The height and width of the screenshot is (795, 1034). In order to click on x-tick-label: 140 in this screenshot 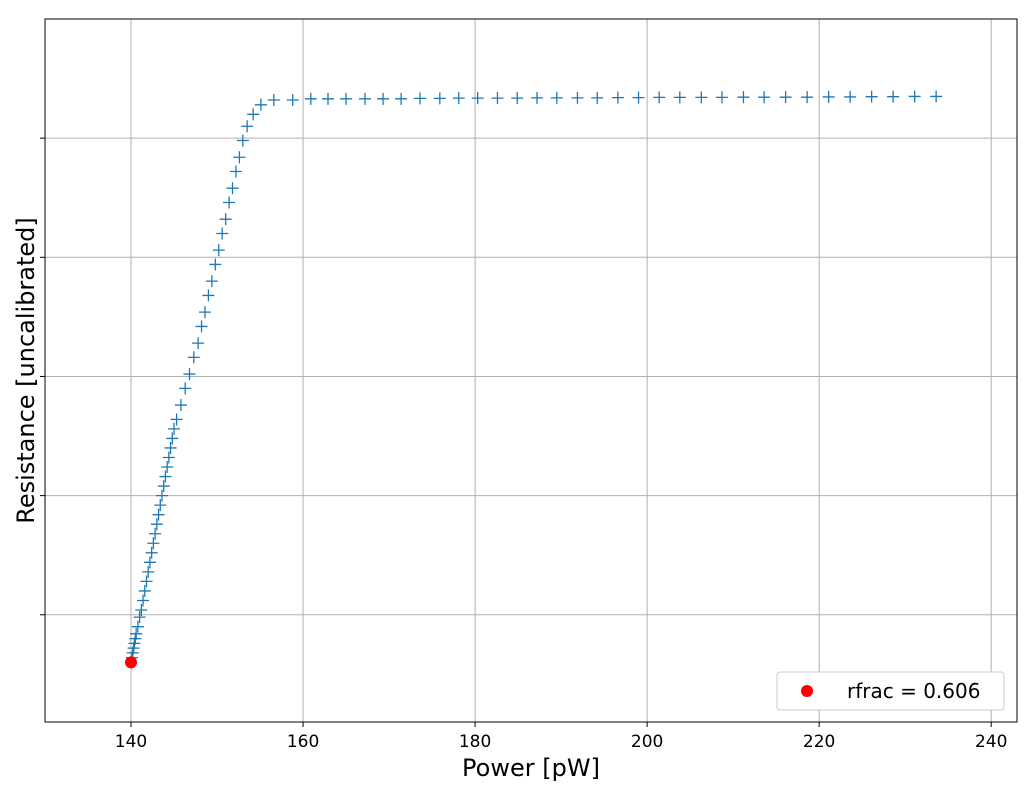, I will do `click(131, 742)`.